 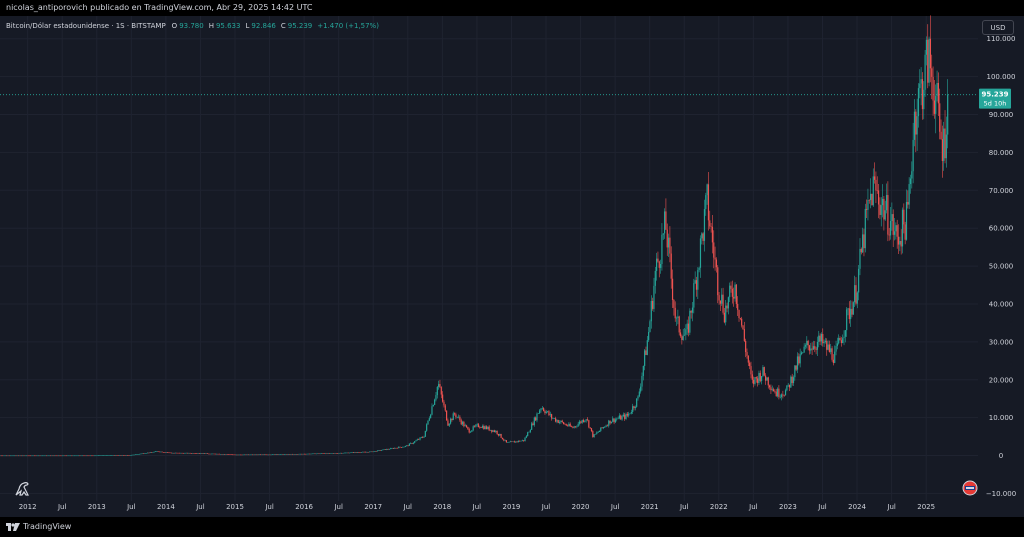 What do you see at coordinates (13, 527) in the screenshot?
I see `tradingview-icon` at bounding box center [13, 527].